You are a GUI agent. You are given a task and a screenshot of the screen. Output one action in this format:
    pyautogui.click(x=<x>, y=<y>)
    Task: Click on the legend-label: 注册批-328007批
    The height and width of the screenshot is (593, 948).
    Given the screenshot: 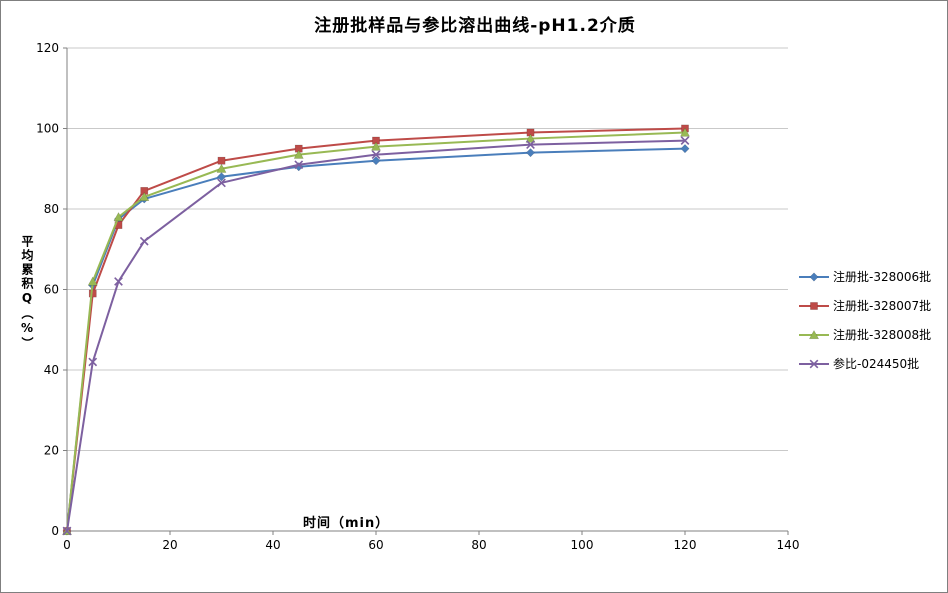 What is the action you would take?
    pyautogui.click(x=882, y=306)
    